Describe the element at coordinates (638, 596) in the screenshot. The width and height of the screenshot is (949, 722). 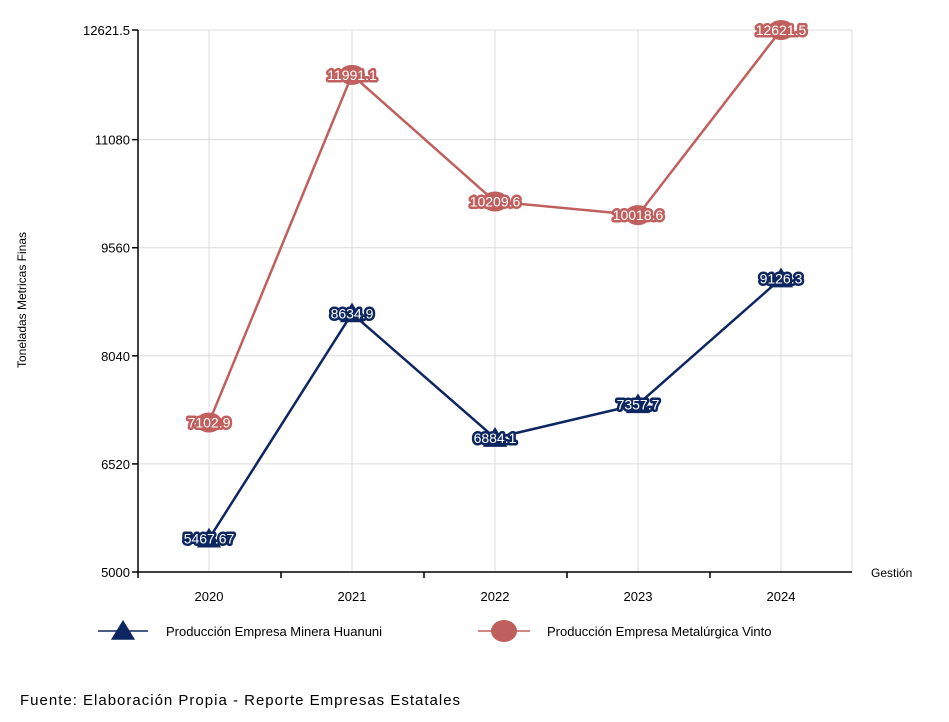
I see `x-tick-label: 2023` at that location.